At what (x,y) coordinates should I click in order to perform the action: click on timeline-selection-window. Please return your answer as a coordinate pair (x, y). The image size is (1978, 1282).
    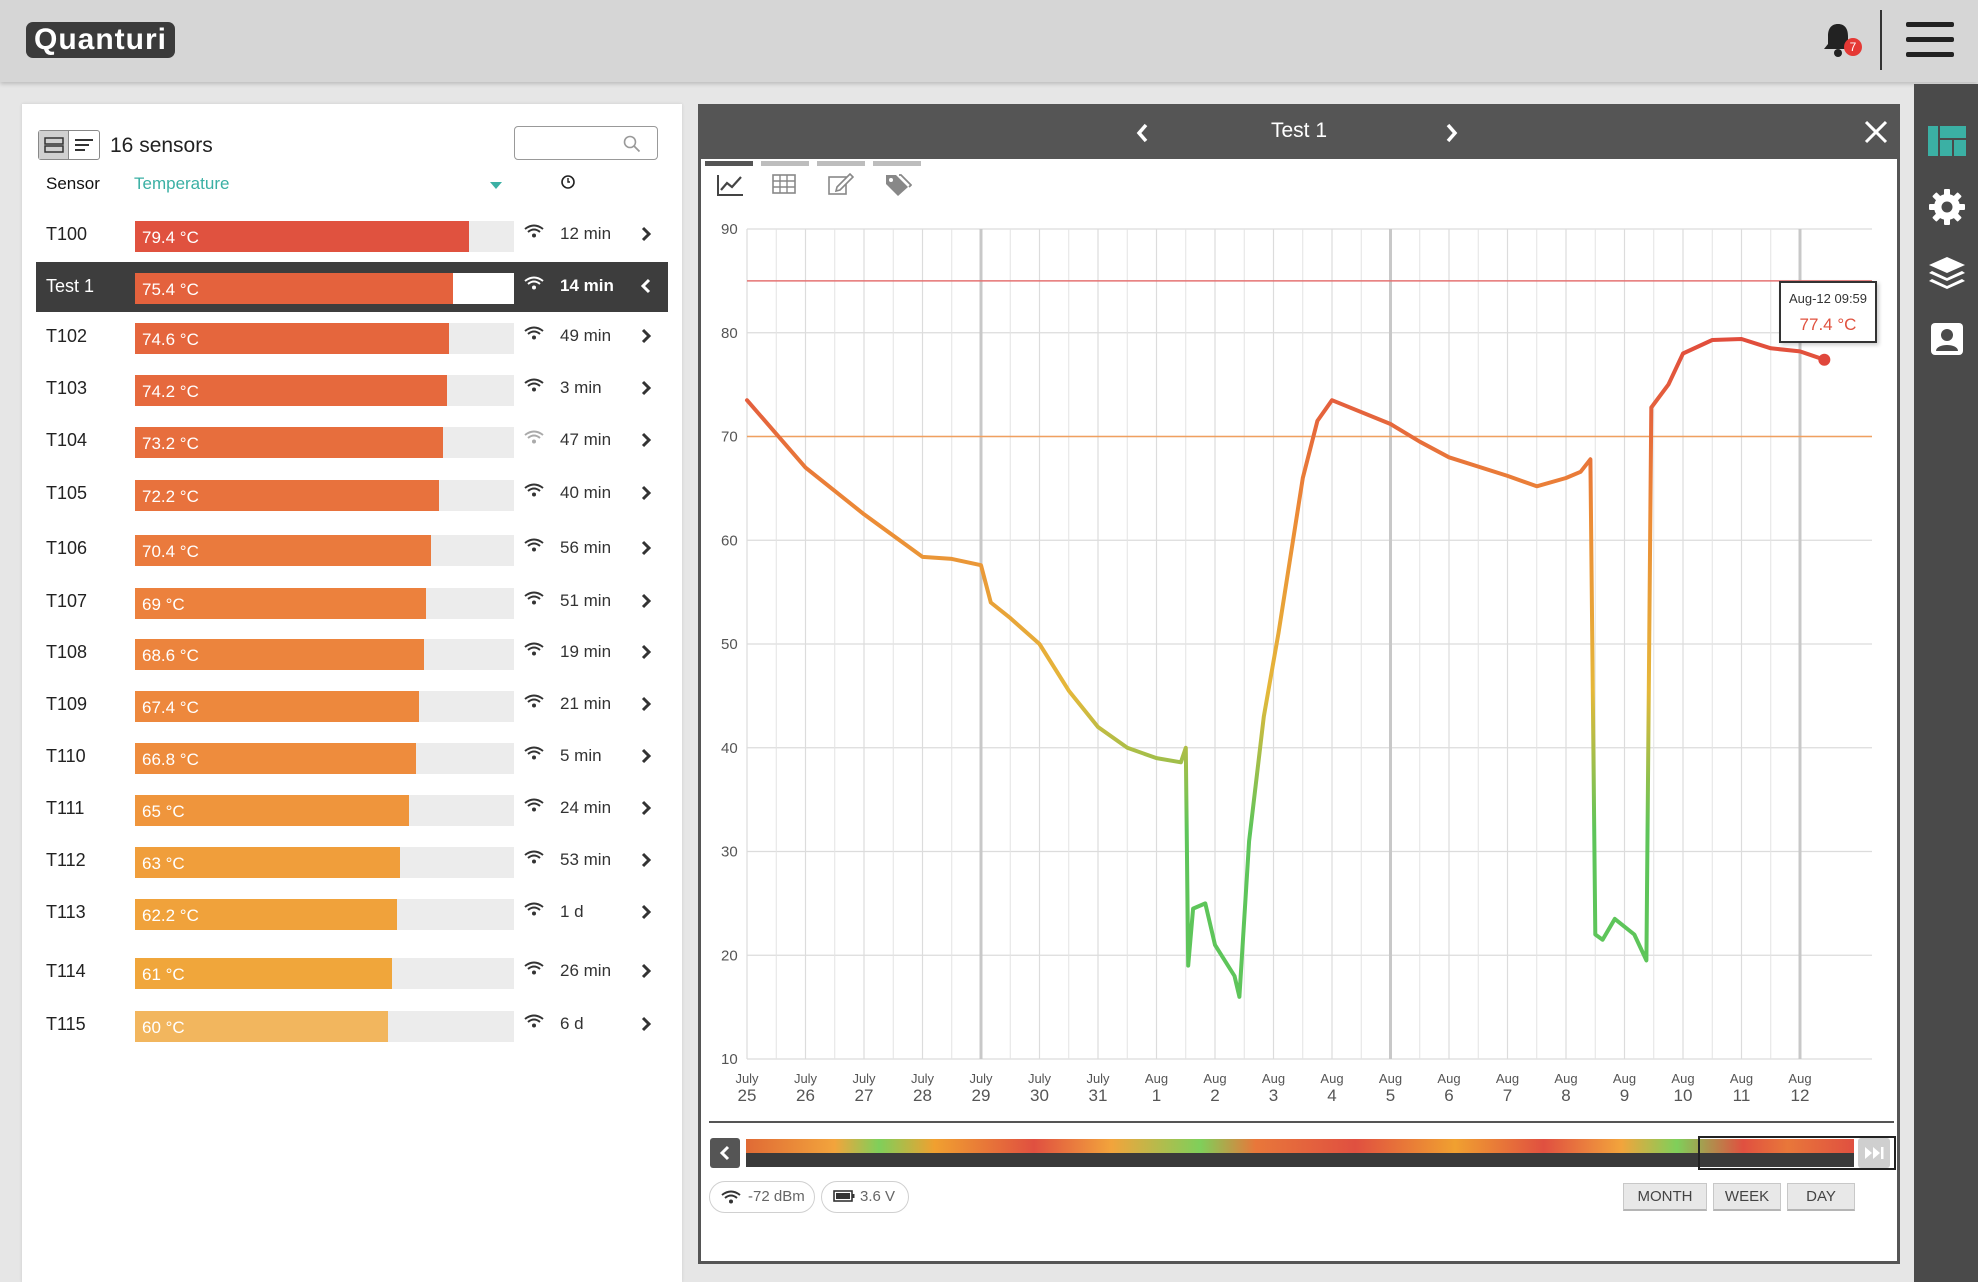
    Looking at the image, I should click on (1797, 1153).